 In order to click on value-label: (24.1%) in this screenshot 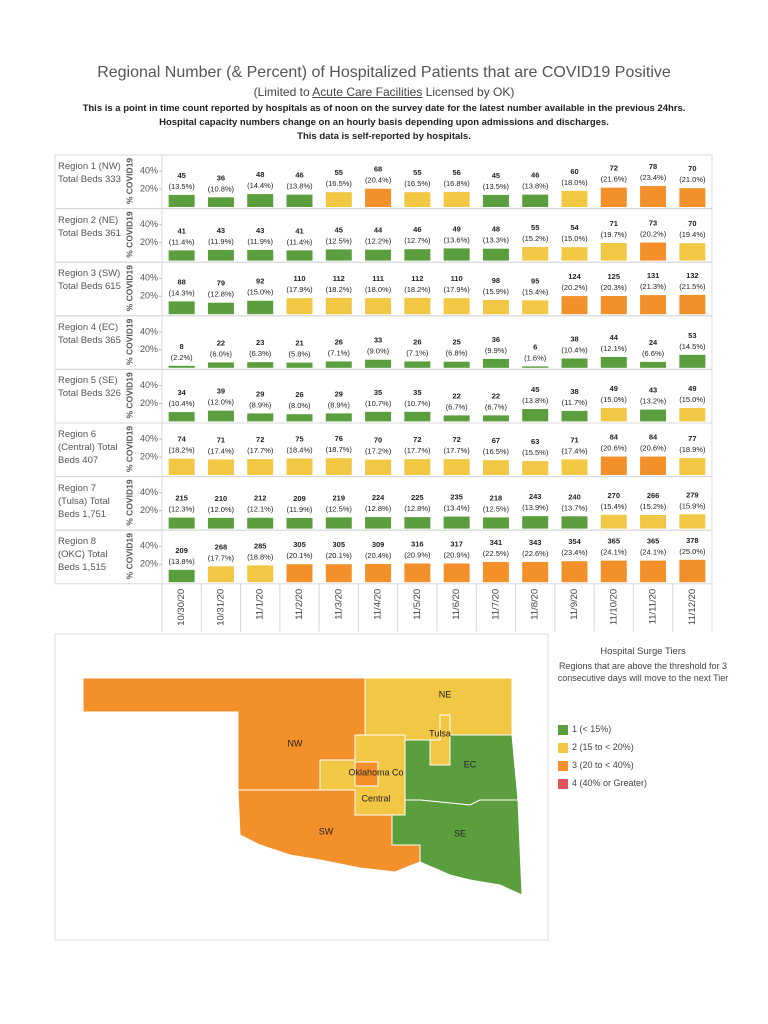, I will do `click(653, 552)`.